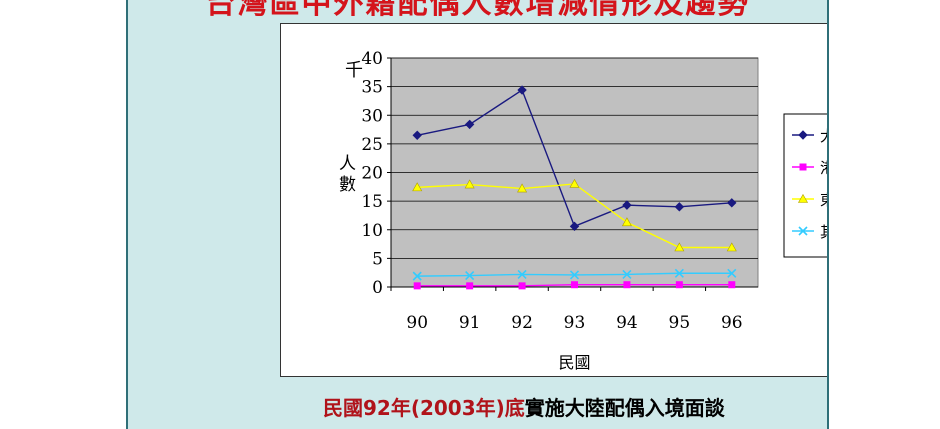 This screenshot has height=429, width=940. What do you see at coordinates (627, 323) in the screenshot?
I see `x-tick-label: 94` at bounding box center [627, 323].